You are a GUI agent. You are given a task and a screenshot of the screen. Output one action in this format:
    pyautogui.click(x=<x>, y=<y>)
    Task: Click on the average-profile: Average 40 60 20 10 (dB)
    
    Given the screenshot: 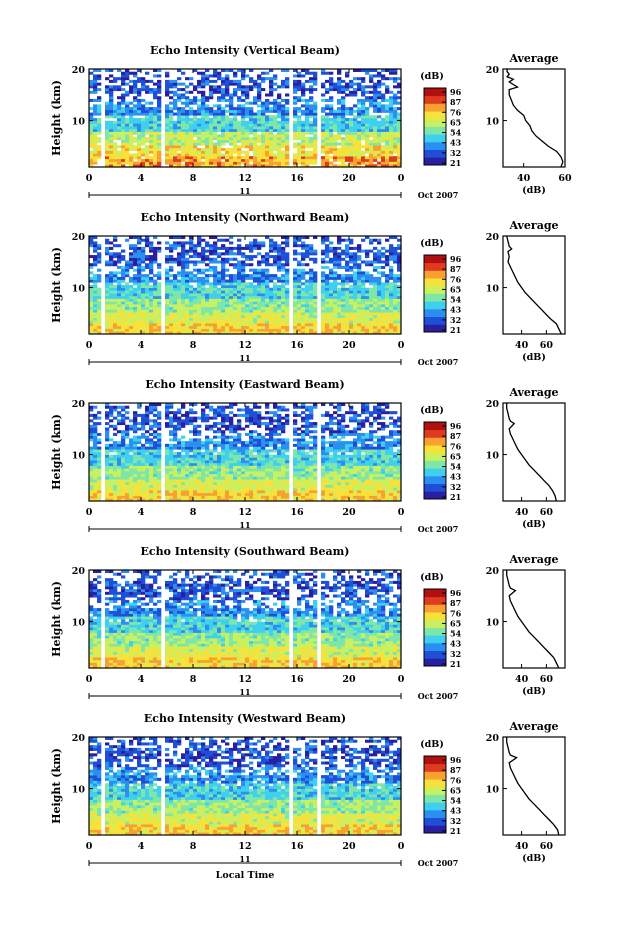 What is the action you would take?
    pyautogui.click(x=526, y=458)
    